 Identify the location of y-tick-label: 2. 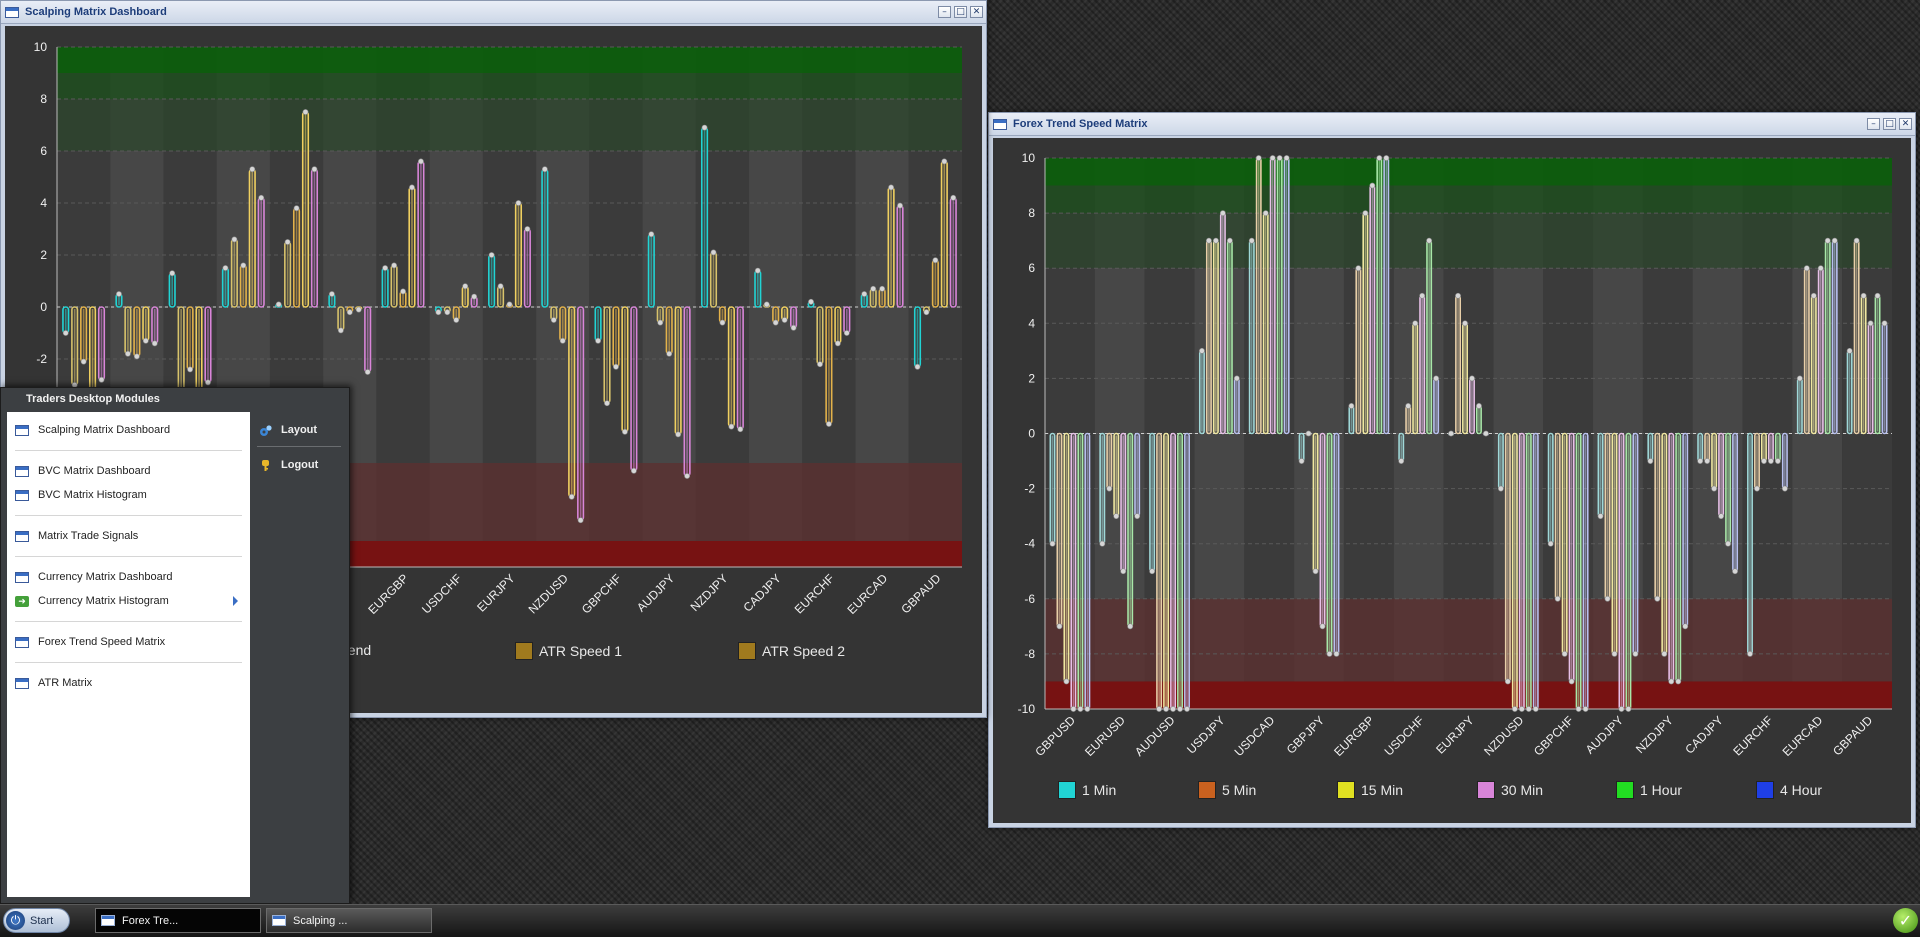
(1031, 378).